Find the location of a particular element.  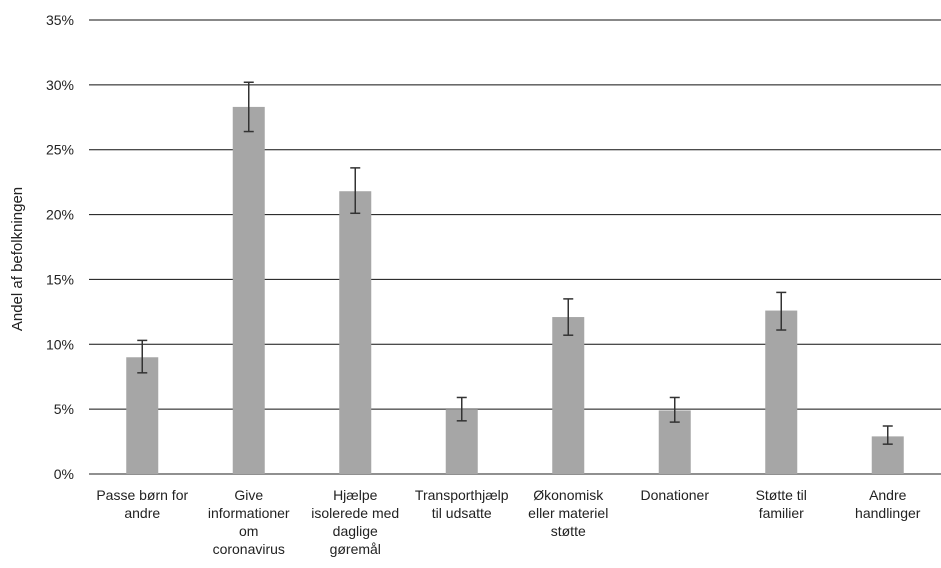

x-category-label: Økonomisk eller materiel støtte is located at coordinates (568, 513).